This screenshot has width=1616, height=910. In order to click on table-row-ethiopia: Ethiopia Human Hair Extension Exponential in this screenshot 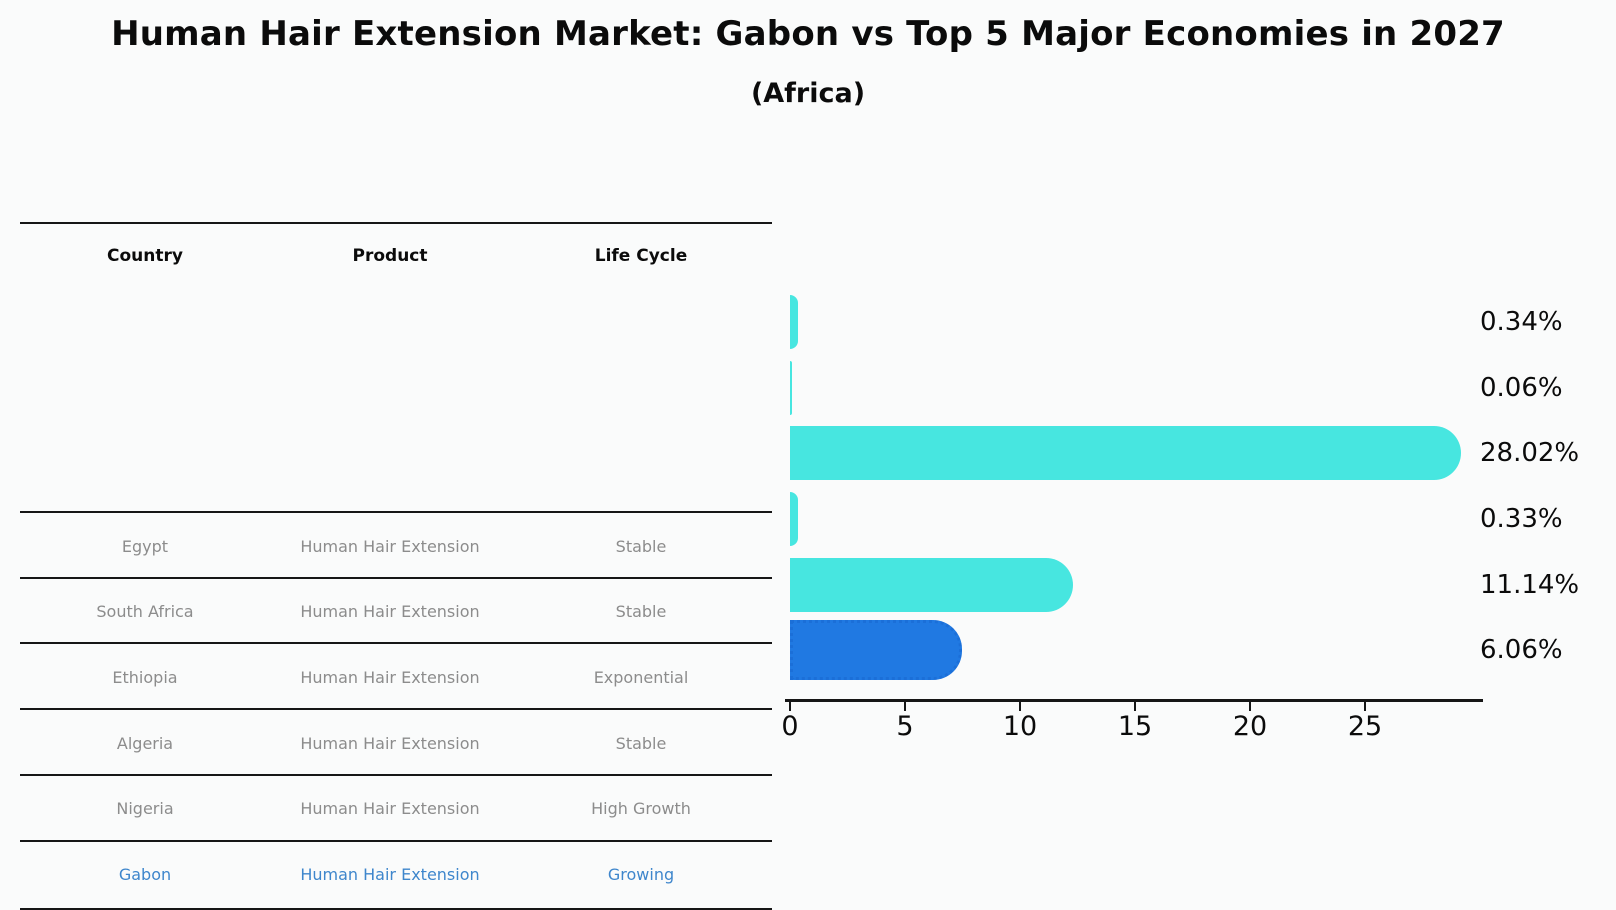, I will do `click(396, 676)`.